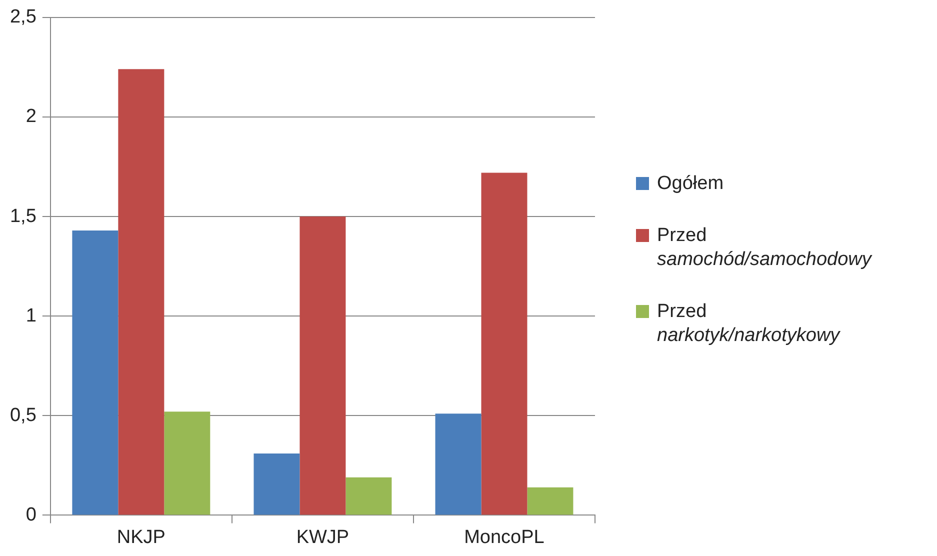 The image size is (937, 556). What do you see at coordinates (765, 248) in the screenshot?
I see `legend-label: Przed samochód/samochodowy` at bounding box center [765, 248].